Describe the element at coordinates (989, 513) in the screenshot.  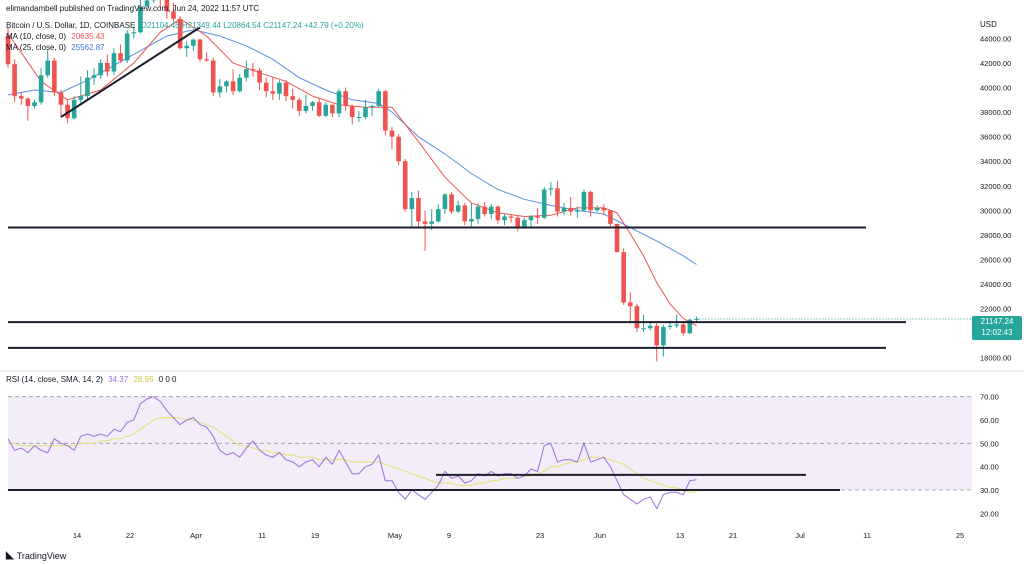
I see `rsi-tick-label: 20.00` at that location.